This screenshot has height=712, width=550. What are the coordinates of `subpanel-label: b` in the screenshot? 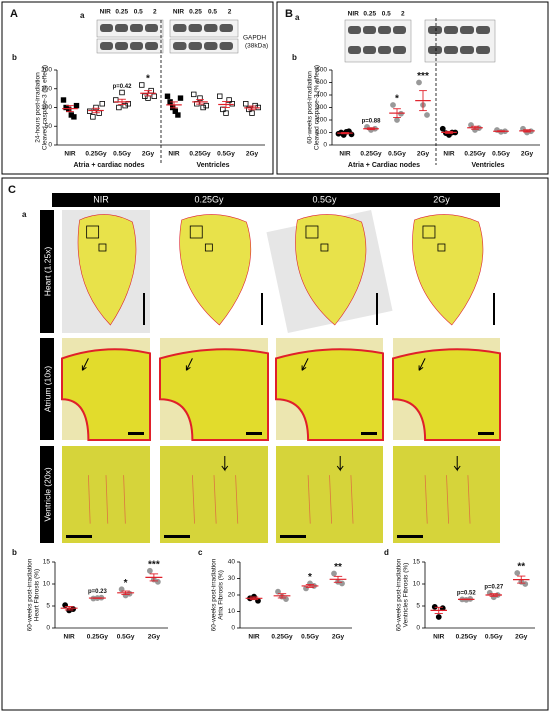 It's located at (14, 552).